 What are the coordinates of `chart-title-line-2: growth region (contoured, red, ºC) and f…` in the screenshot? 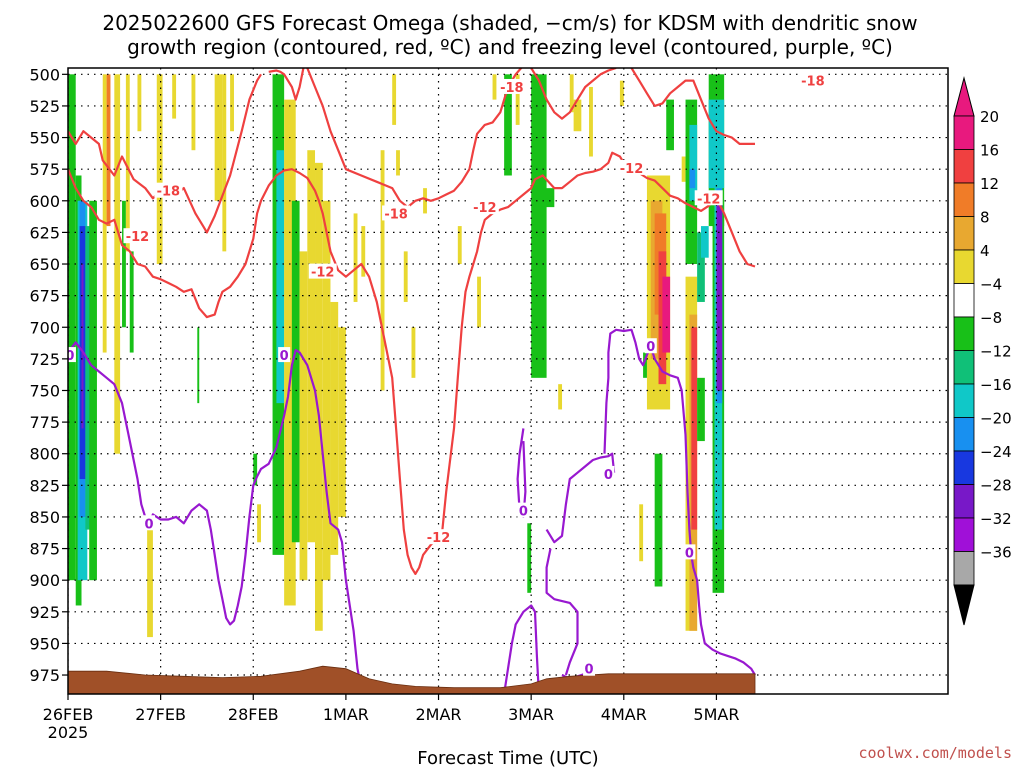 It's located at (510, 47).